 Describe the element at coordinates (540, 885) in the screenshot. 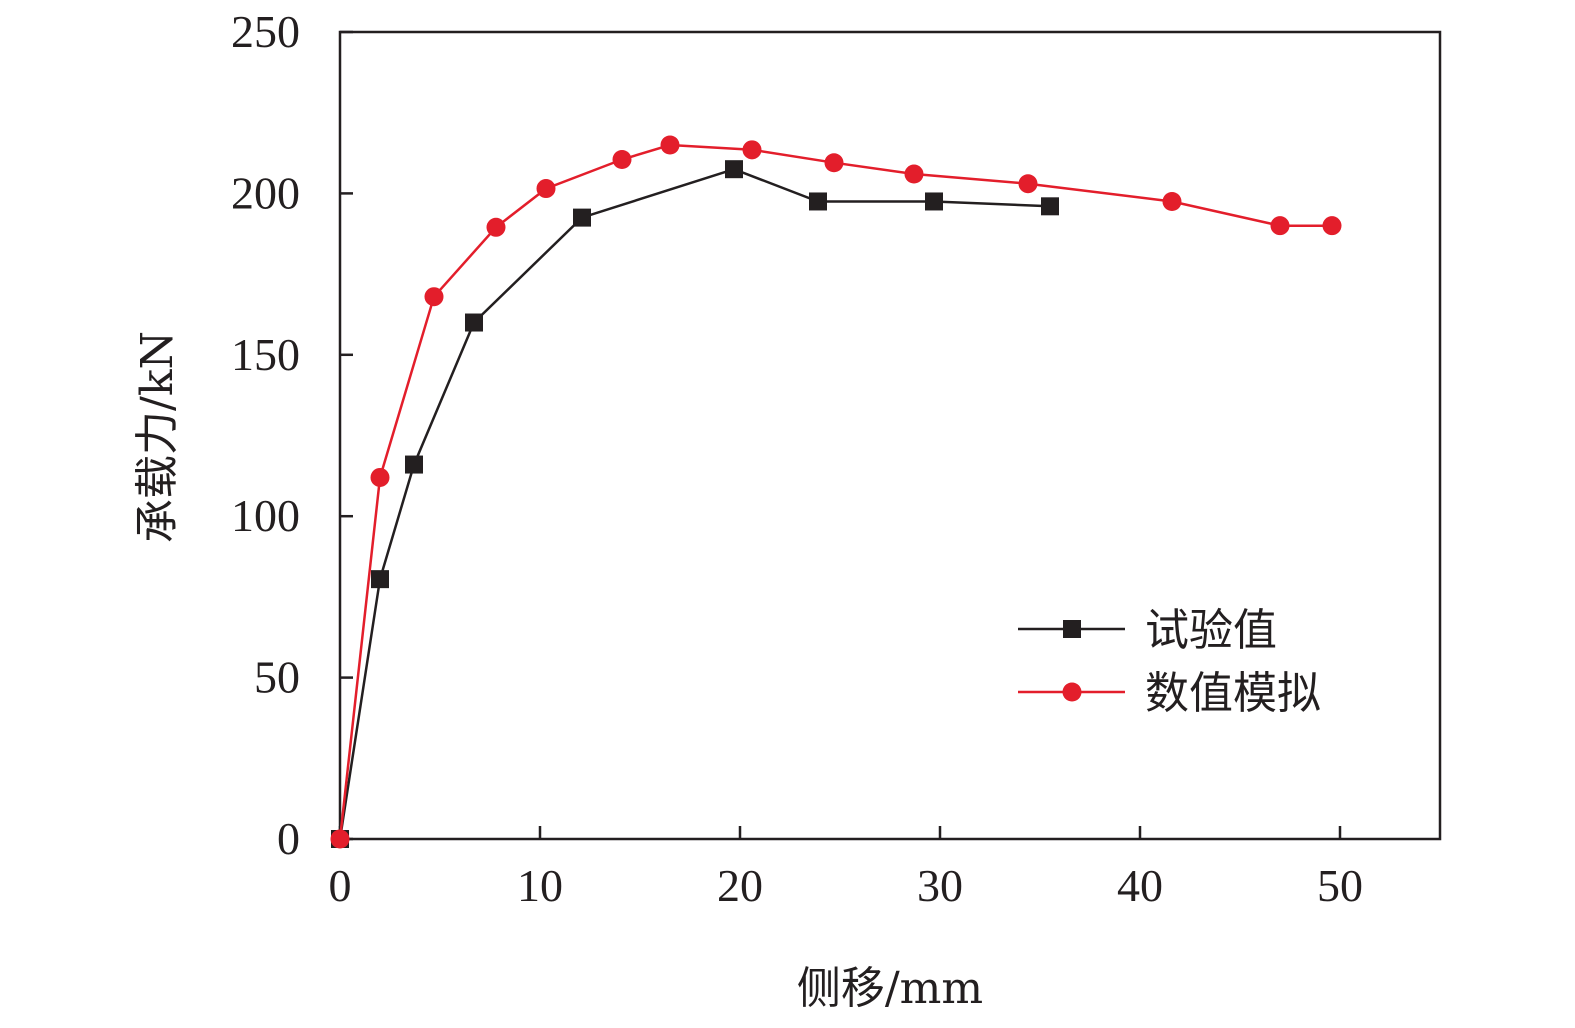

I see `x-tick-label: 10` at that location.